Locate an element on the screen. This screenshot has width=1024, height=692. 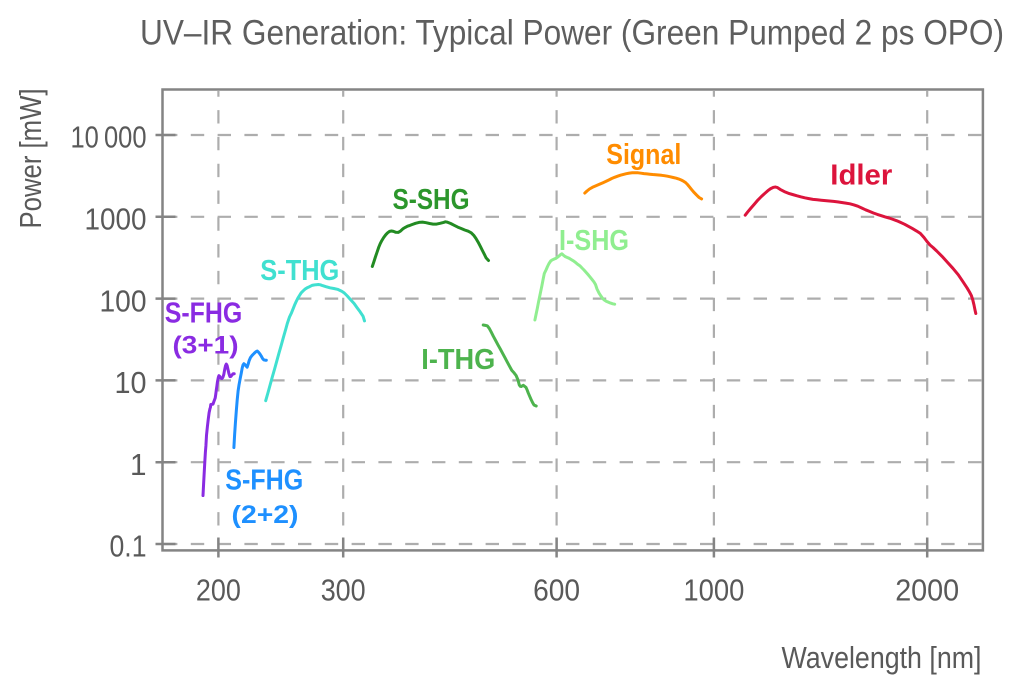
svg-text: Wavelength [nm] is located at coordinates (882, 657).